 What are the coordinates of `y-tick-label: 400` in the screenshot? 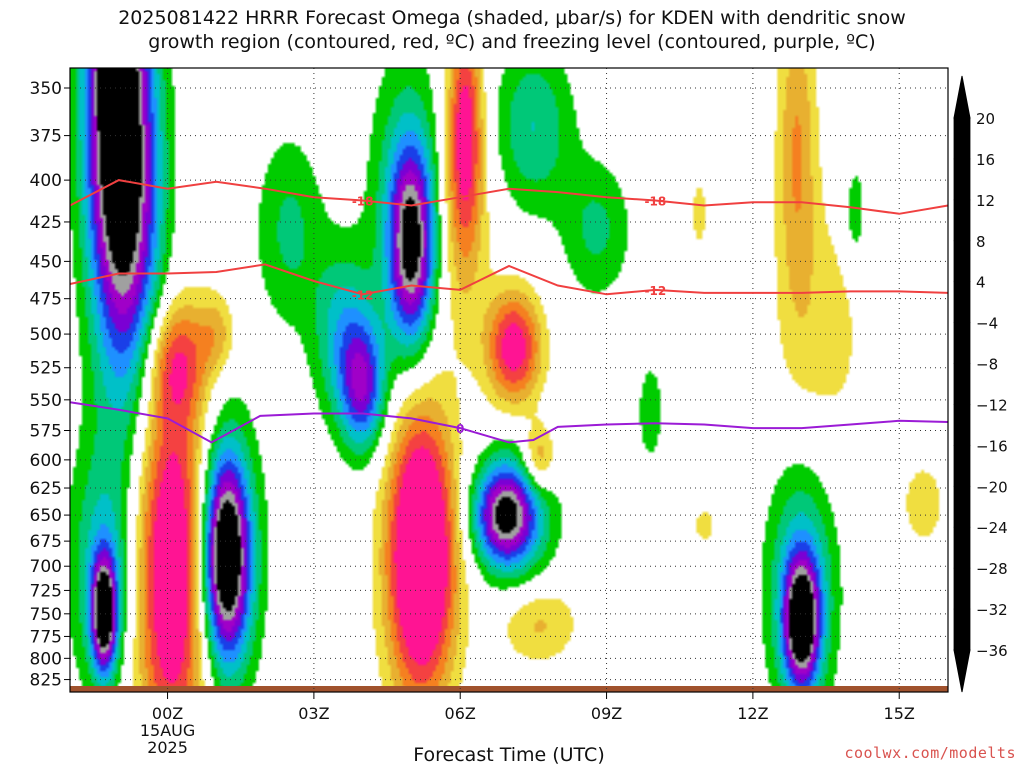 It's located at (46, 181).